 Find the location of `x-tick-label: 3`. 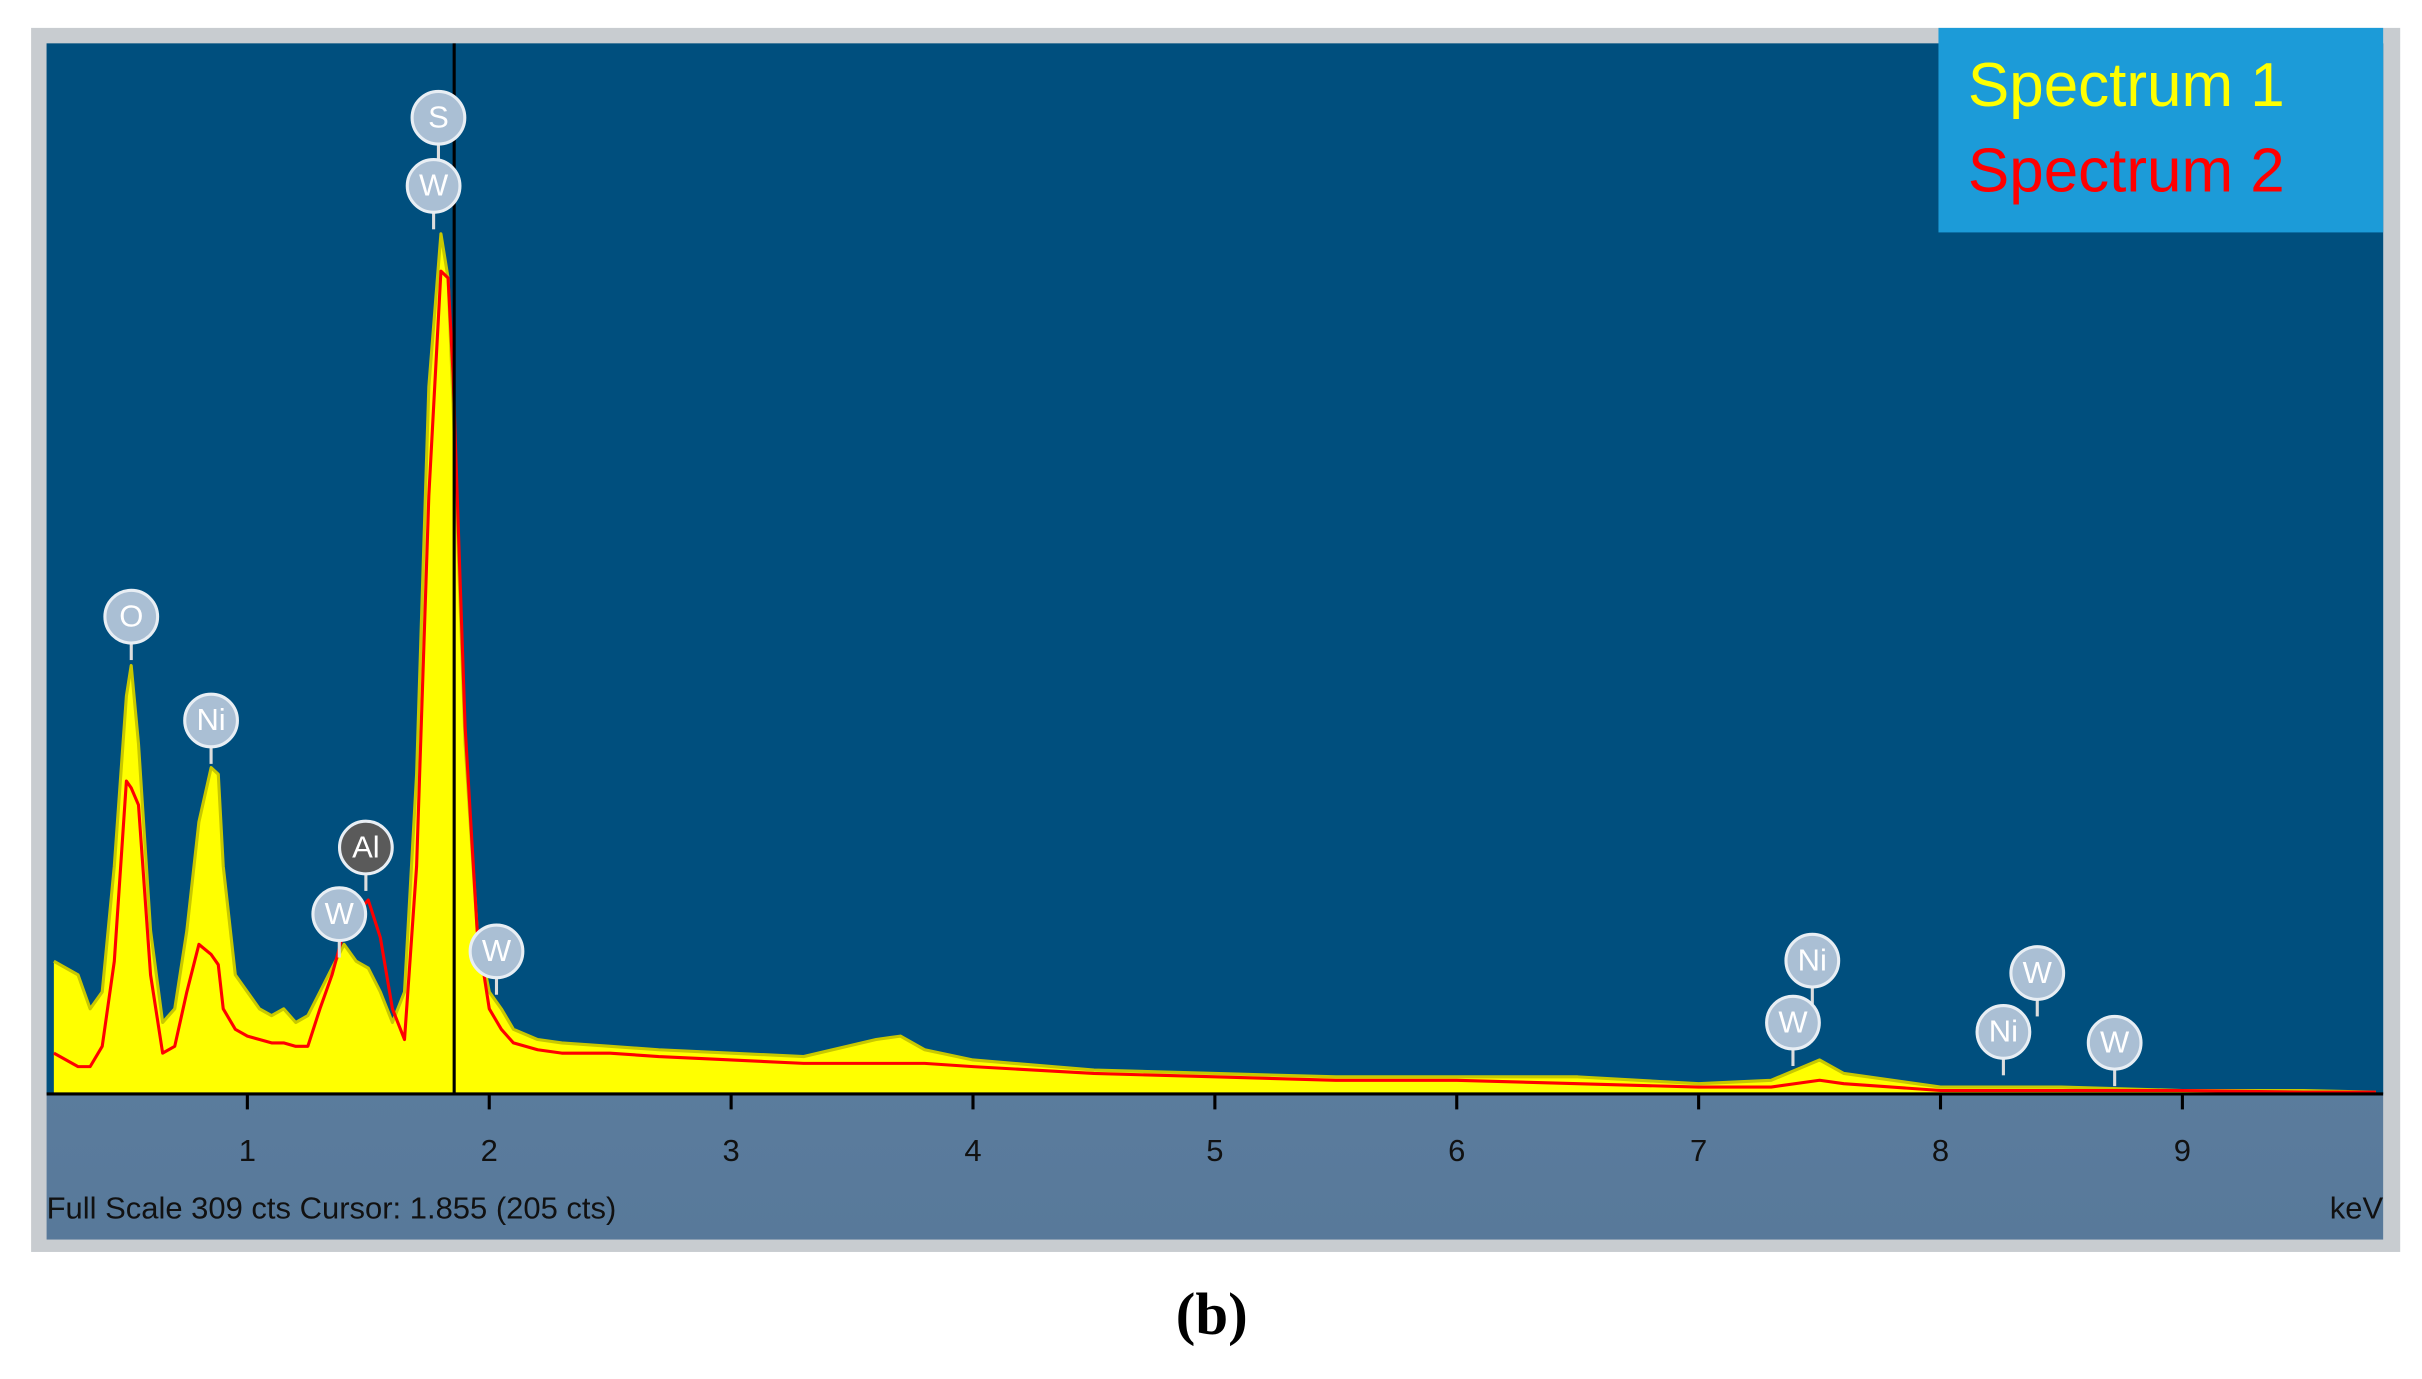

x-tick-label: 3 is located at coordinates (730, 1150).